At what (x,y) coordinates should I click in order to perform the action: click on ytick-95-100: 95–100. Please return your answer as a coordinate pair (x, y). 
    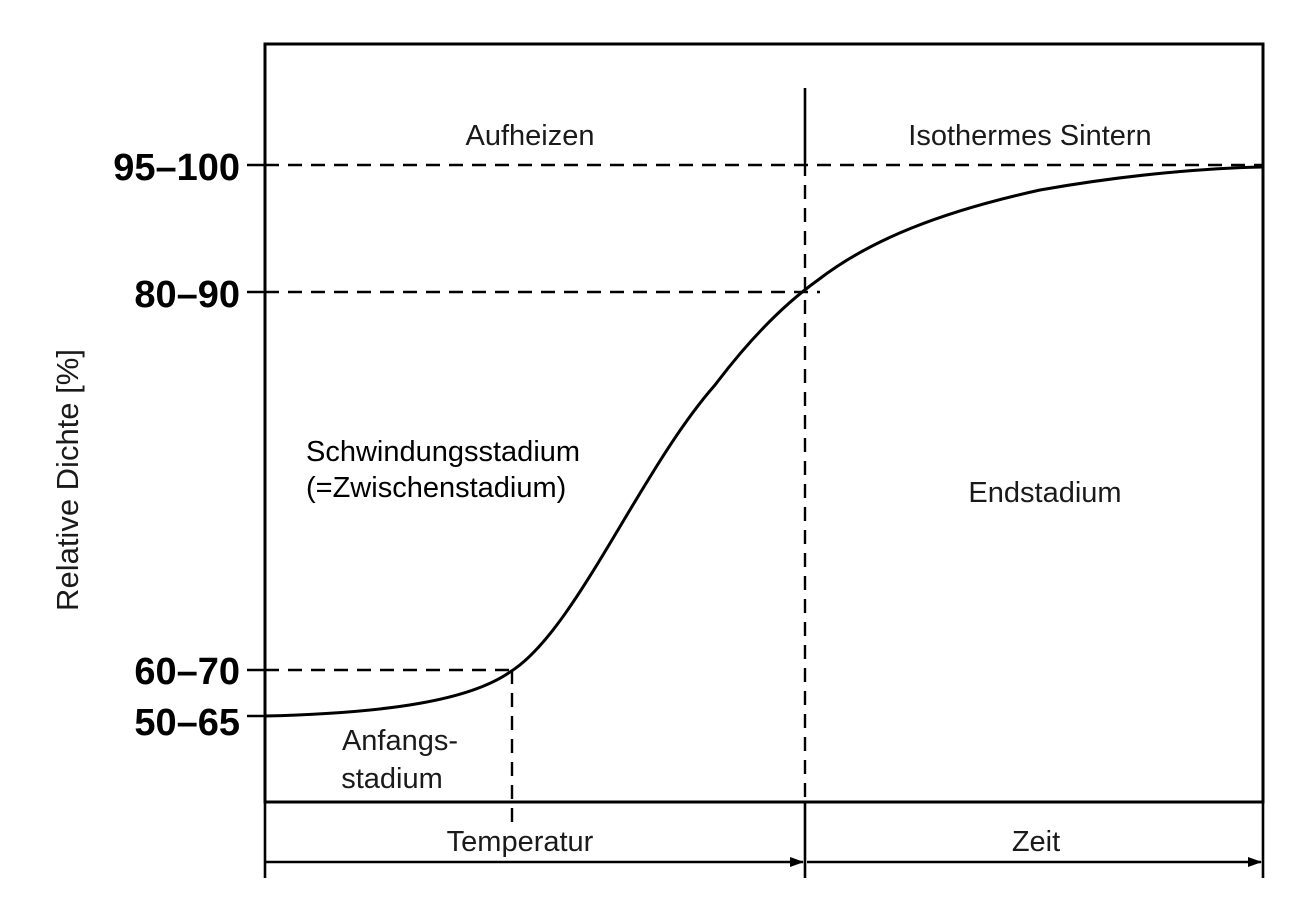
    Looking at the image, I should click on (176, 168).